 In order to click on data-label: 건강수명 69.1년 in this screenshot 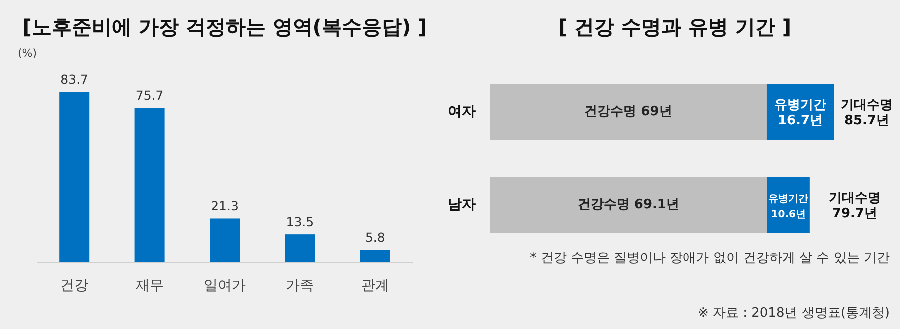, I will do `click(629, 205)`.